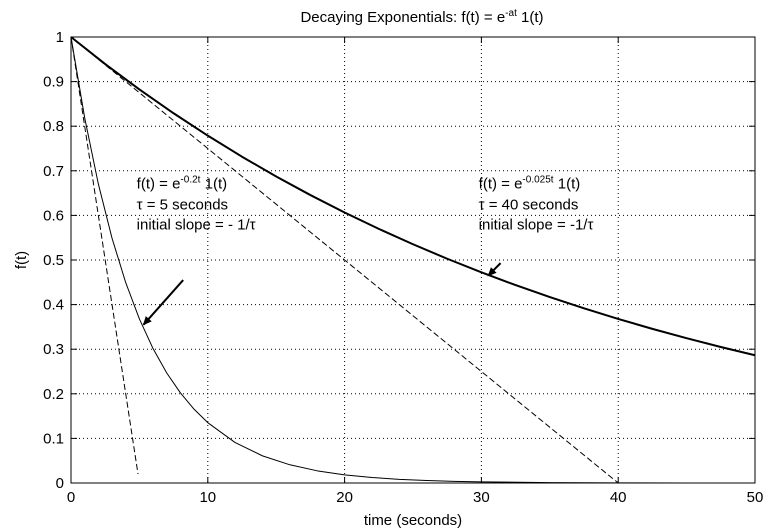  Describe the element at coordinates (53, 438) in the screenshot. I see `y-tick-label: 0.1` at that location.